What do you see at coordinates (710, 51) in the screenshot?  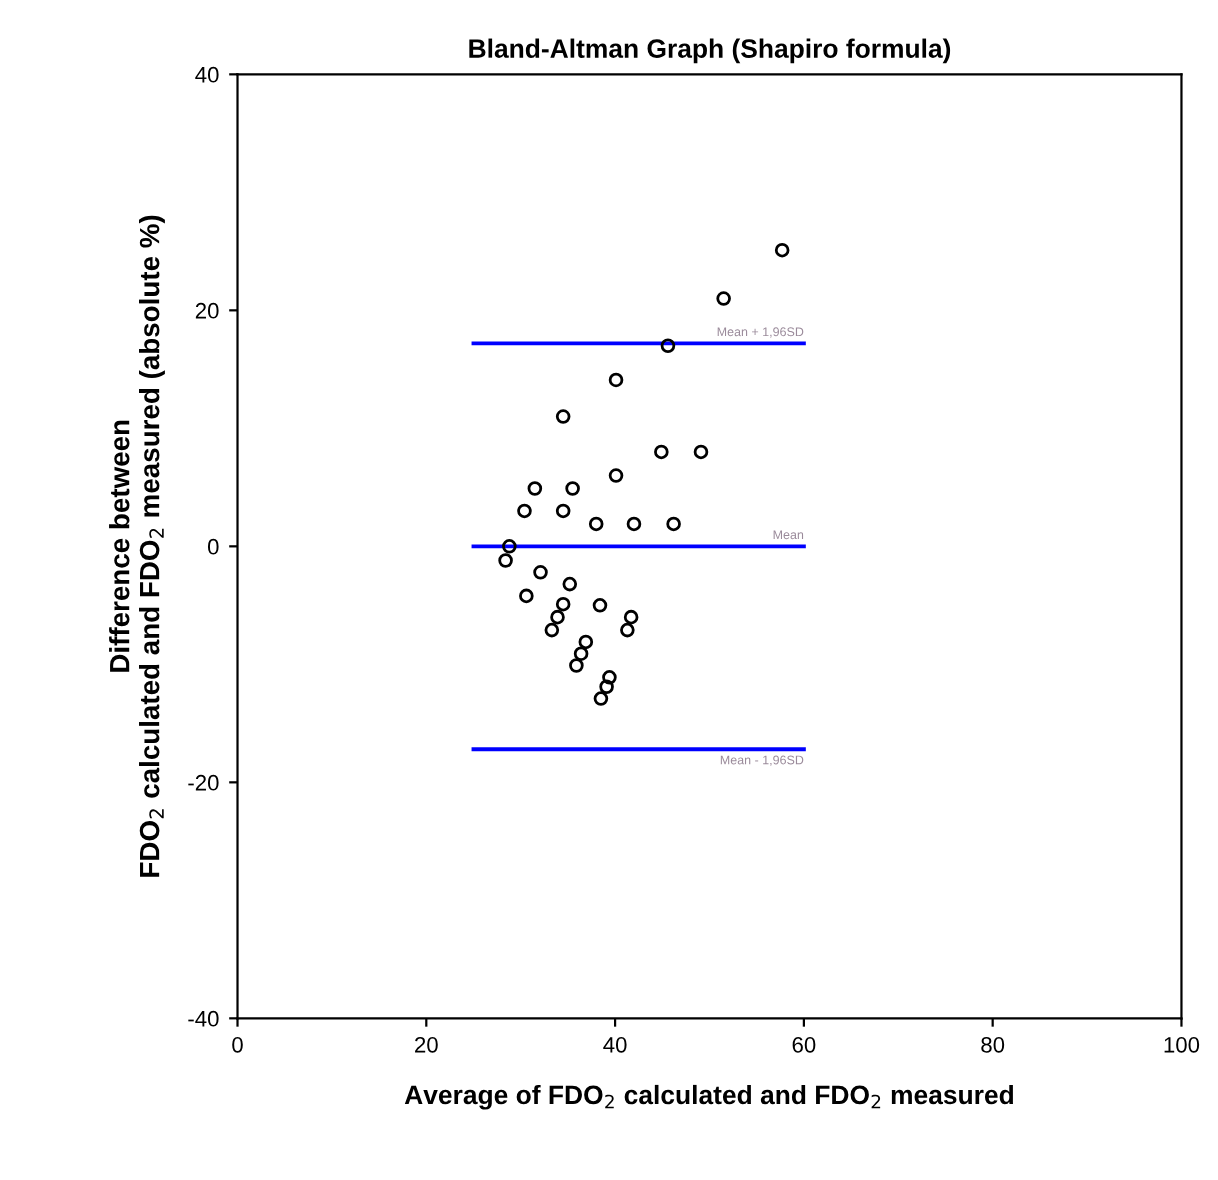 I see `chart-title: Bland-Altman Graph (Shapiro formula)` at bounding box center [710, 51].